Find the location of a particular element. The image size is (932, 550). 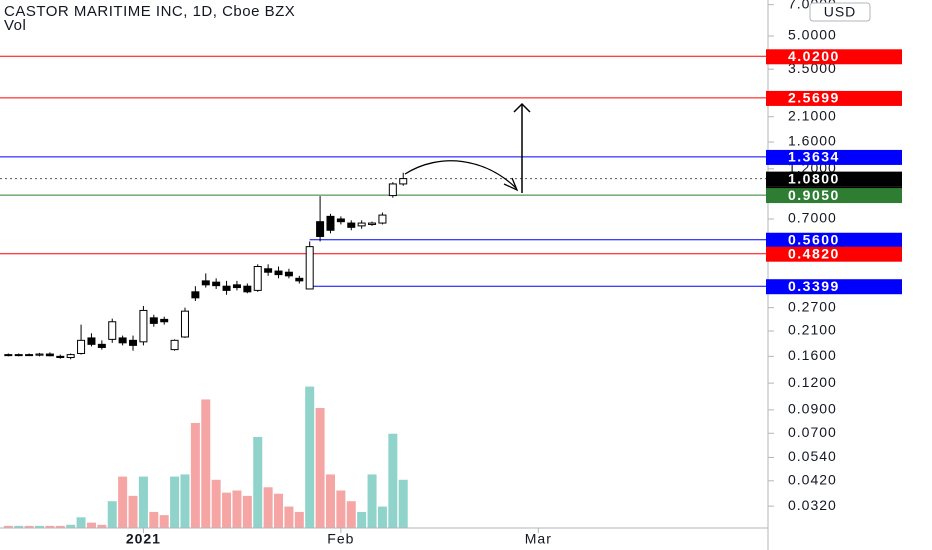

y-tick-label: 0.0900 is located at coordinates (812, 409).